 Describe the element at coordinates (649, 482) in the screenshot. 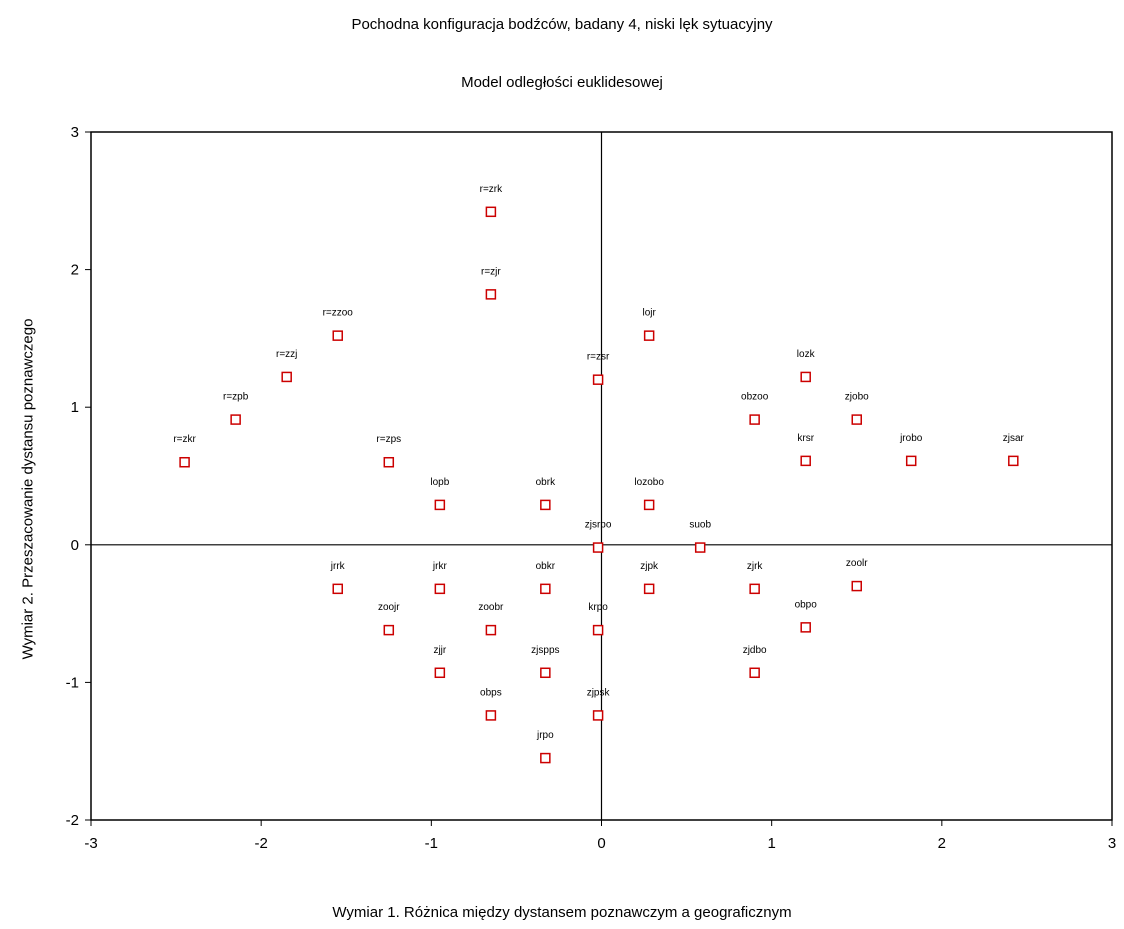

I see `point-label: lozobo` at that location.